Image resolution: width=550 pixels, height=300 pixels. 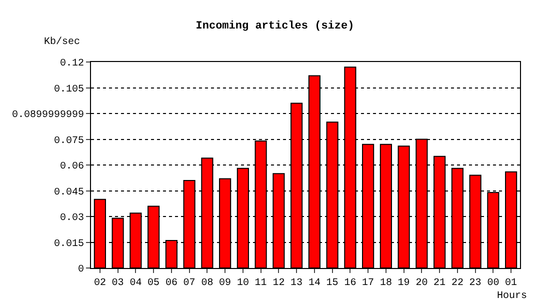 What do you see at coordinates (72, 167) in the screenshot?
I see `y-tick-label: 0.06` at bounding box center [72, 167].